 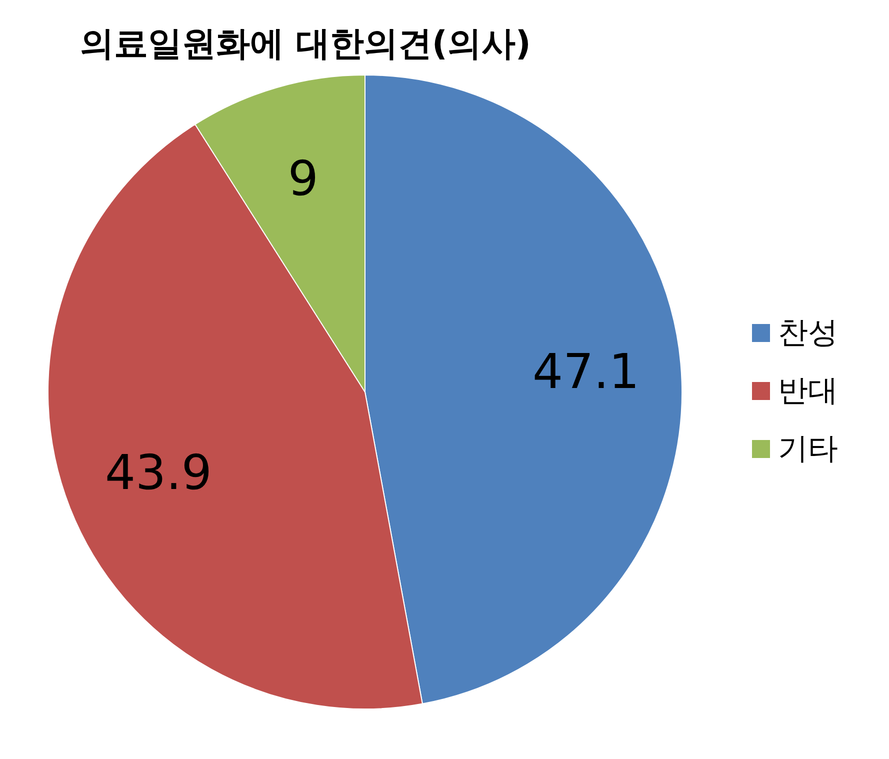 What do you see at coordinates (808, 449) in the screenshot?
I see `legend-label: 기타` at bounding box center [808, 449].